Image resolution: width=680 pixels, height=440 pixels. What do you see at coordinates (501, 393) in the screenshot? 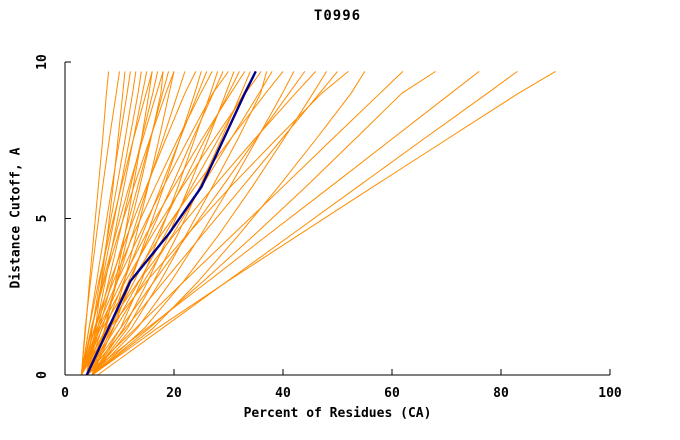
I see `x-tick-label: 80` at bounding box center [501, 393].